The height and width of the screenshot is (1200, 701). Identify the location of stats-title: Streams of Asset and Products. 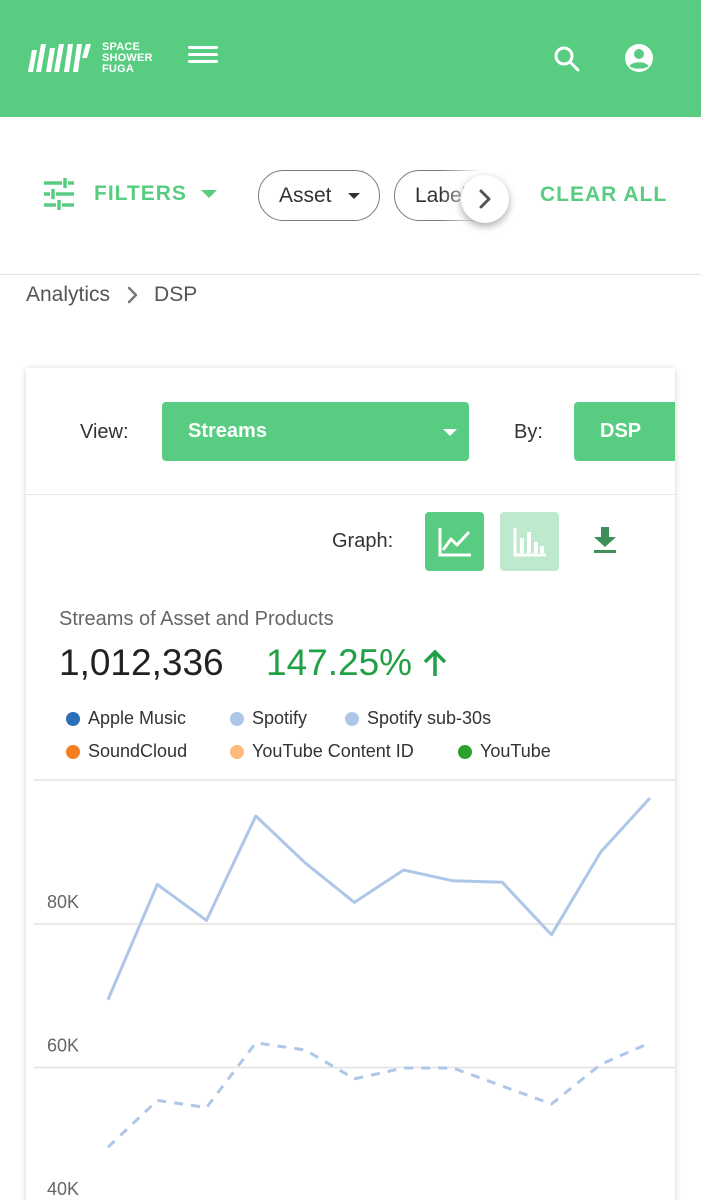
(196, 619).